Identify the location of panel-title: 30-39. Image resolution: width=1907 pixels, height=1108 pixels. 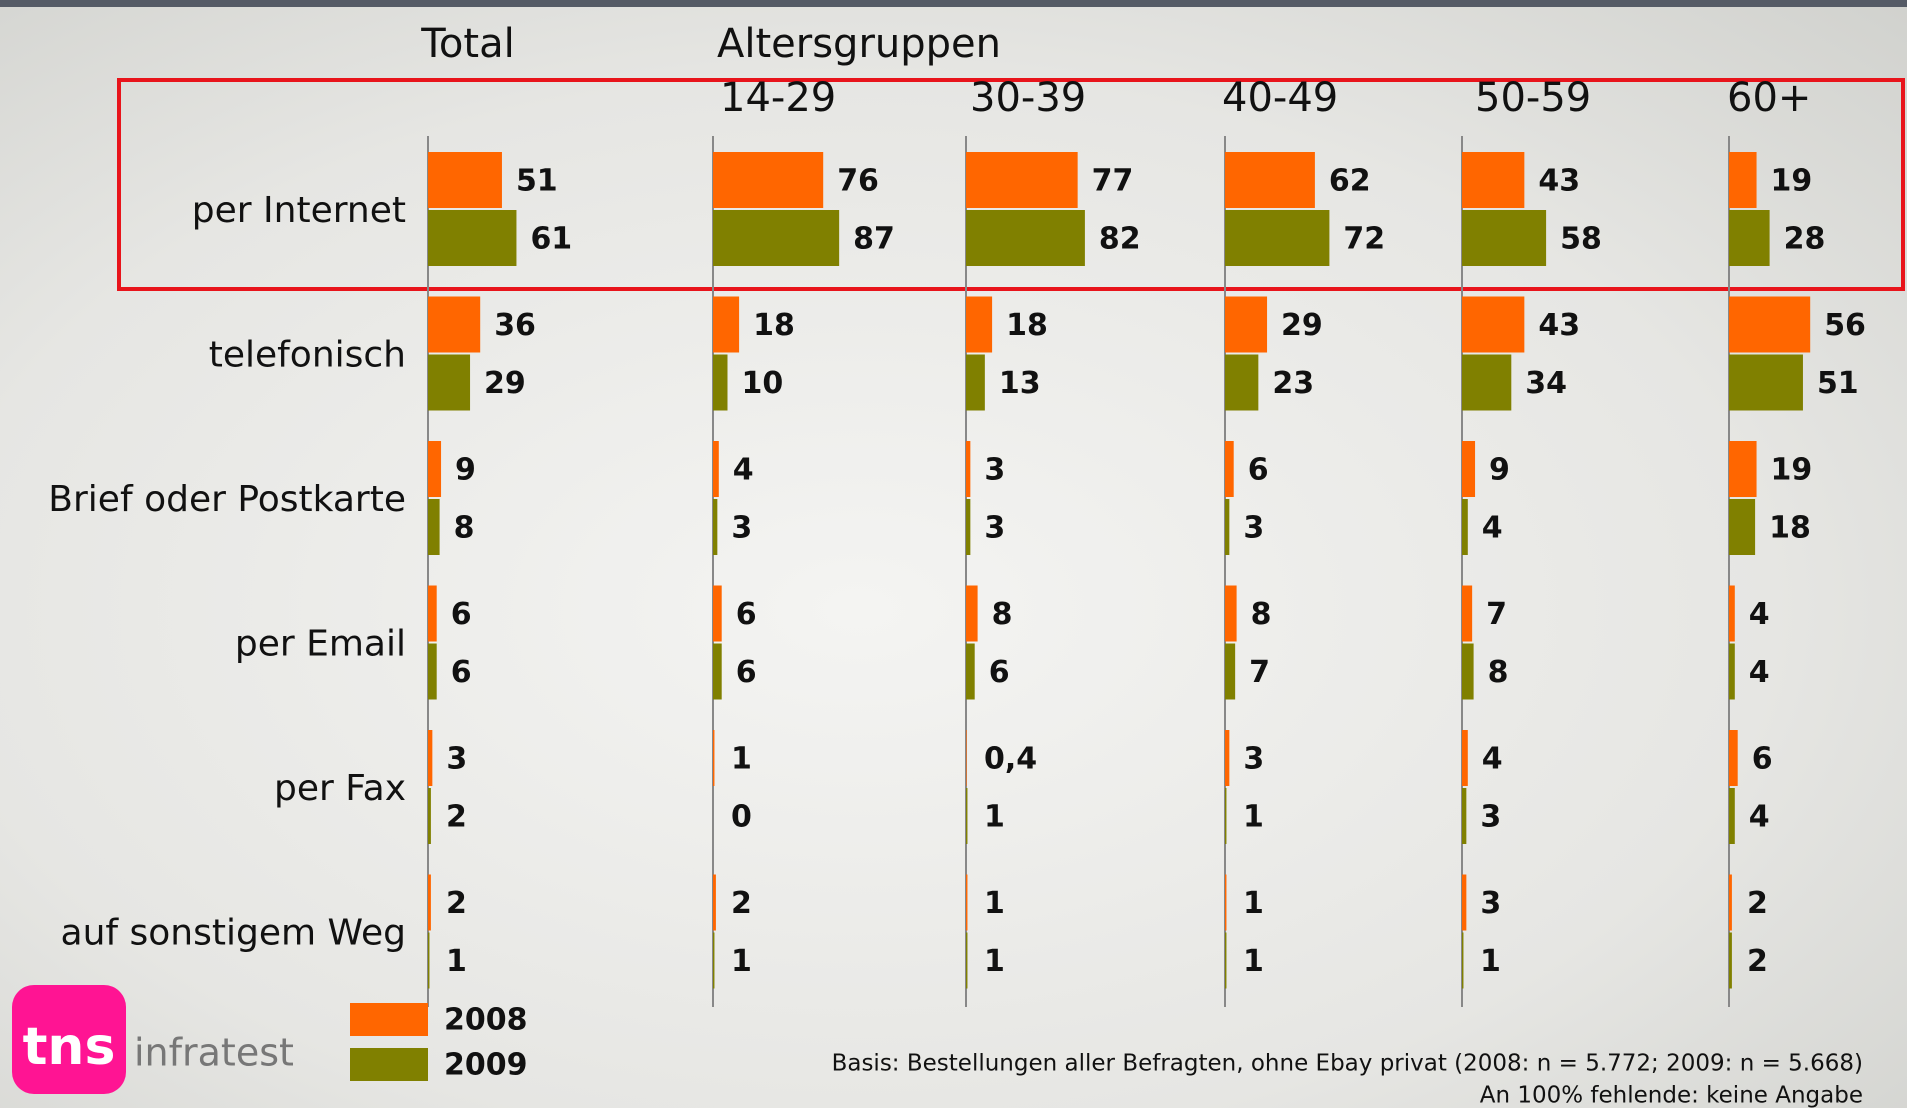
(1028, 98).